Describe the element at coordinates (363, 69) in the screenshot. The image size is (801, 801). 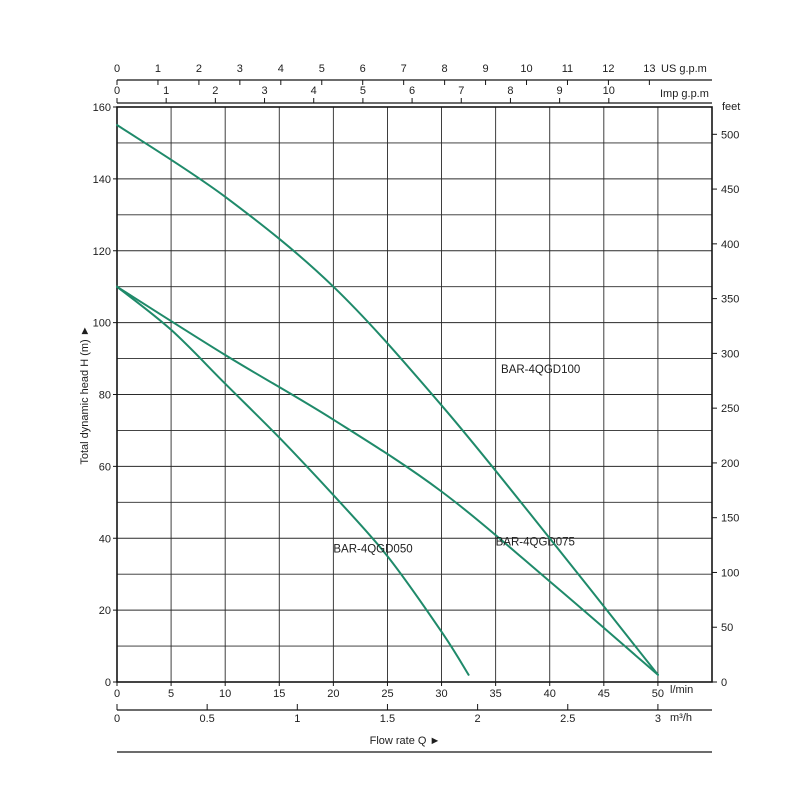
I see `us-gpm-tick-label: 6` at that location.